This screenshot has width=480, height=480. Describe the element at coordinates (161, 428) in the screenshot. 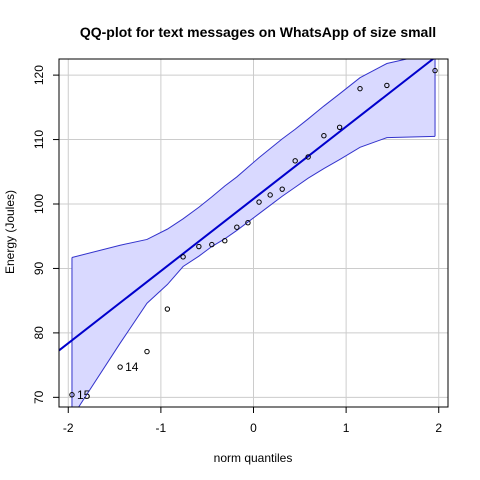

I see `x-tick-label: -1` at that location.